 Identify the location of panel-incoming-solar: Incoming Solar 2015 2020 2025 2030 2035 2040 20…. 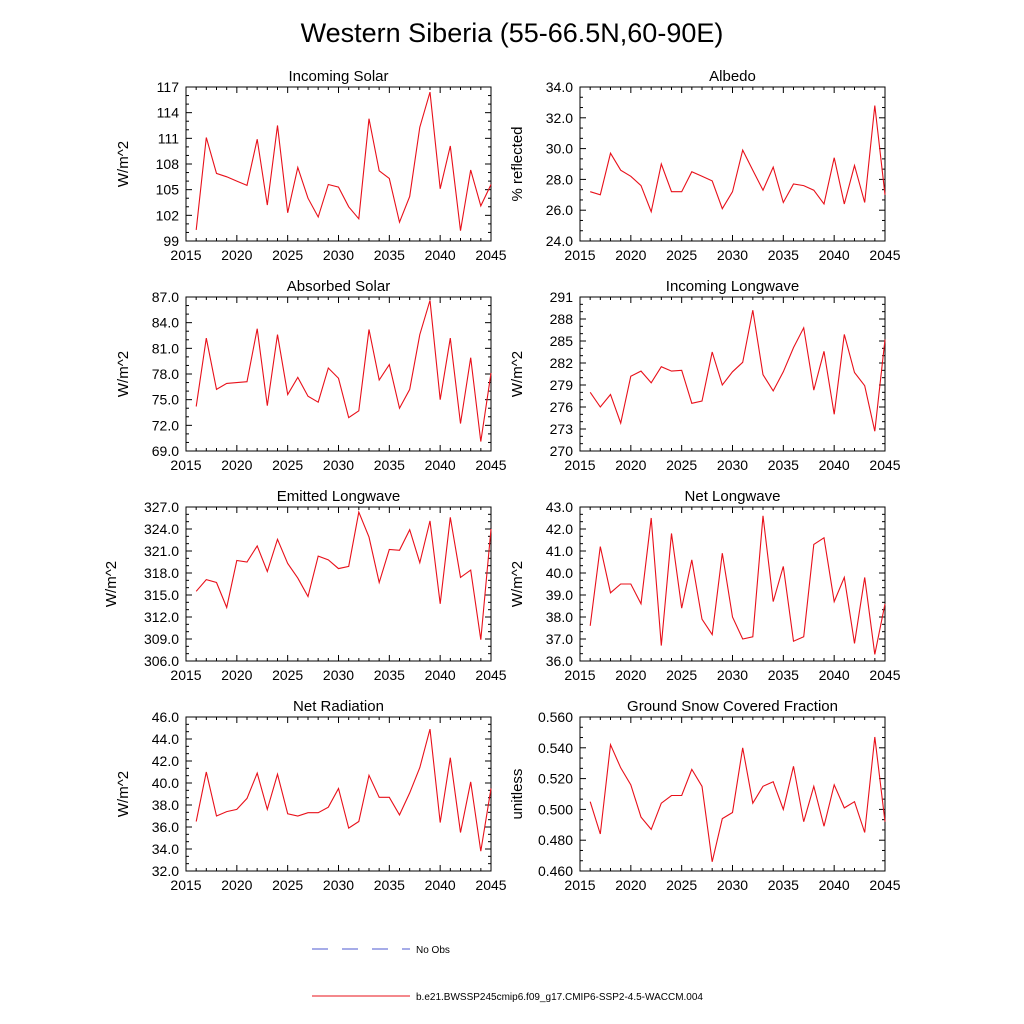
(311, 165).